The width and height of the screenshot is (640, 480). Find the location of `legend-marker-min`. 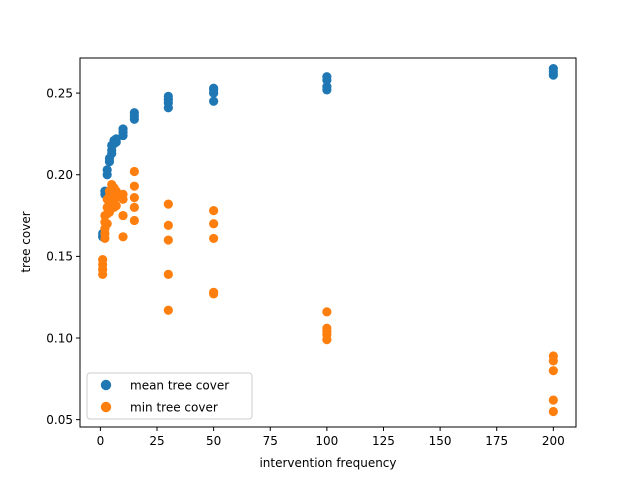

legend-marker-min is located at coordinates (106, 407).